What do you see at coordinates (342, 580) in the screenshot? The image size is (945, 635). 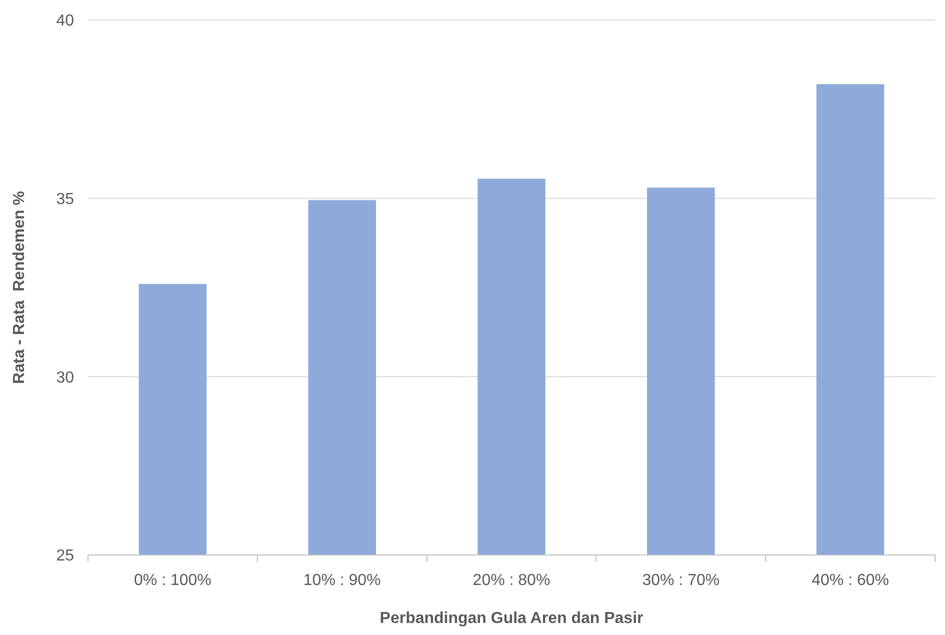 I see `x-tick-label: 10% : 90%` at bounding box center [342, 580].